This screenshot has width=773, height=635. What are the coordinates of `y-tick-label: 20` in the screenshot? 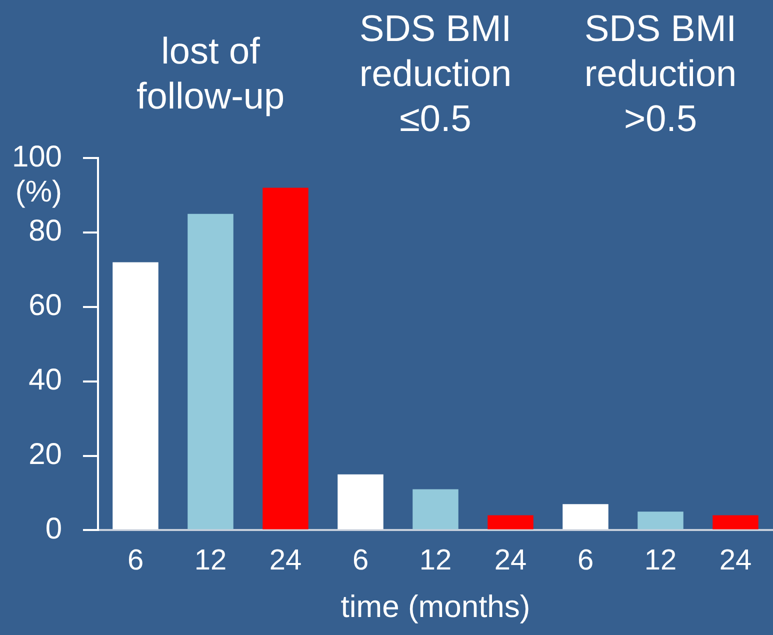 It's located at (45, 455).